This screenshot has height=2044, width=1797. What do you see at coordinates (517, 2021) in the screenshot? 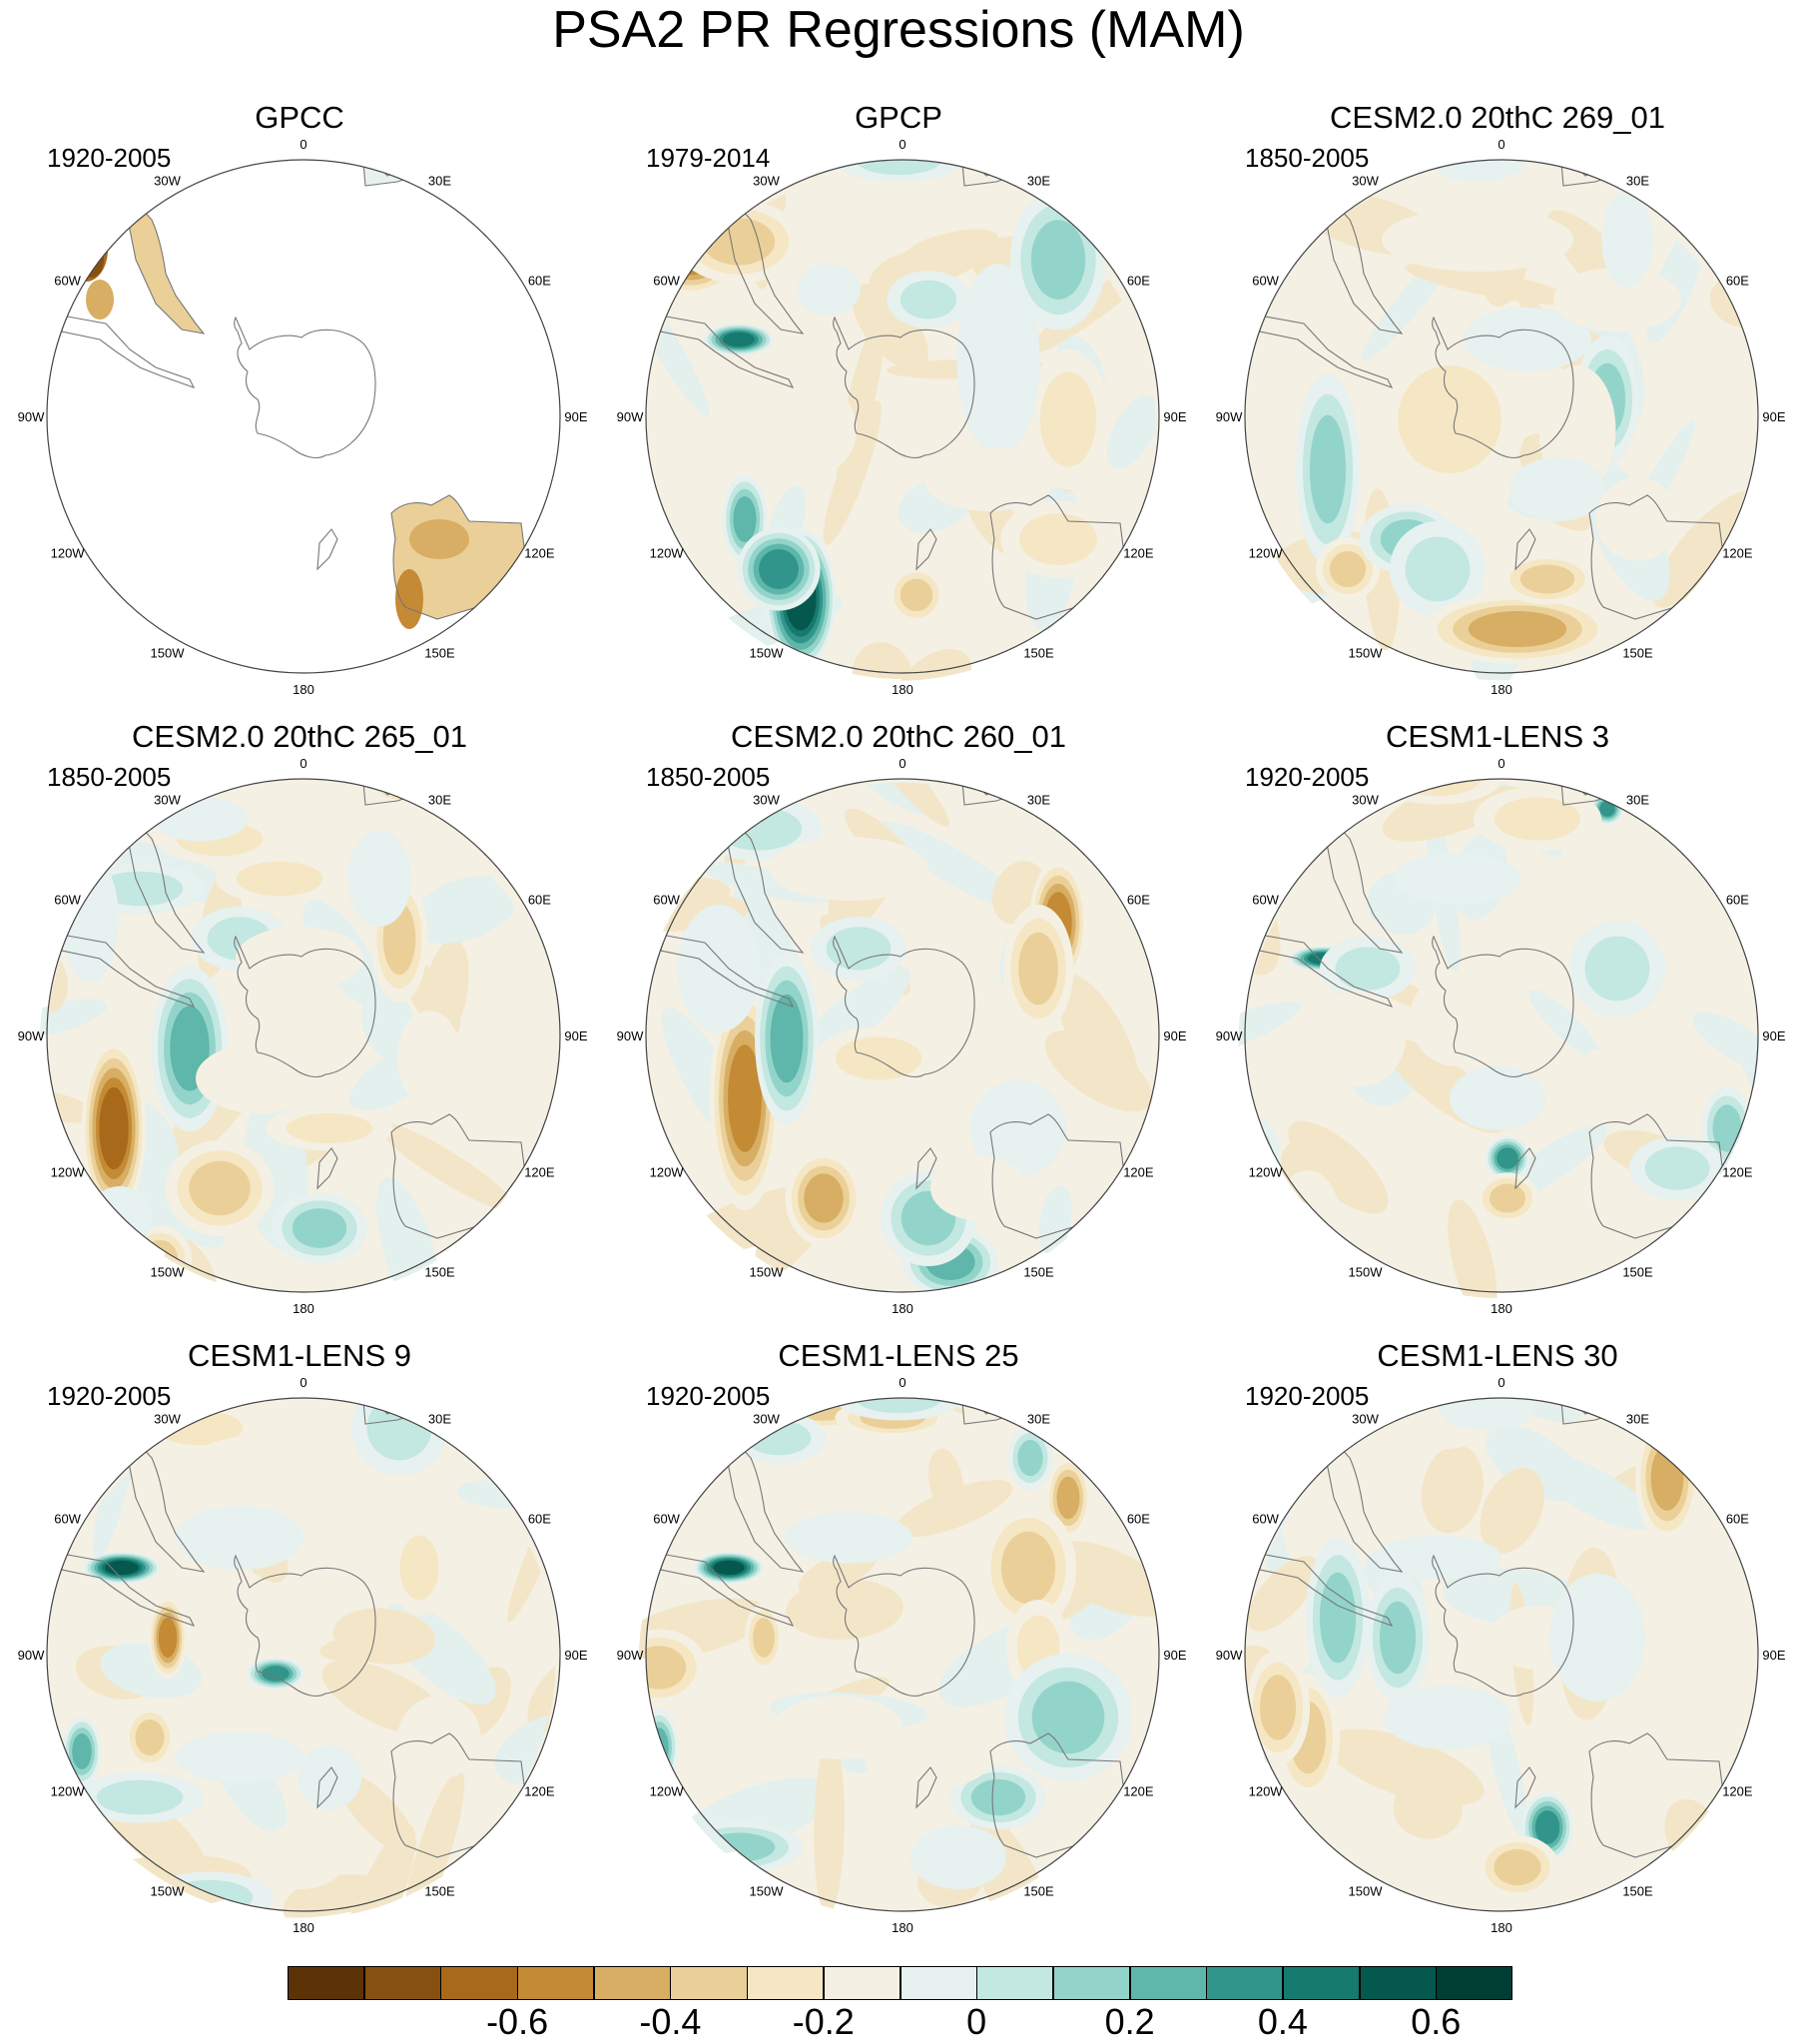
I see `colorbar-tick-label: -0.6` at bounding box center [517, 2021].